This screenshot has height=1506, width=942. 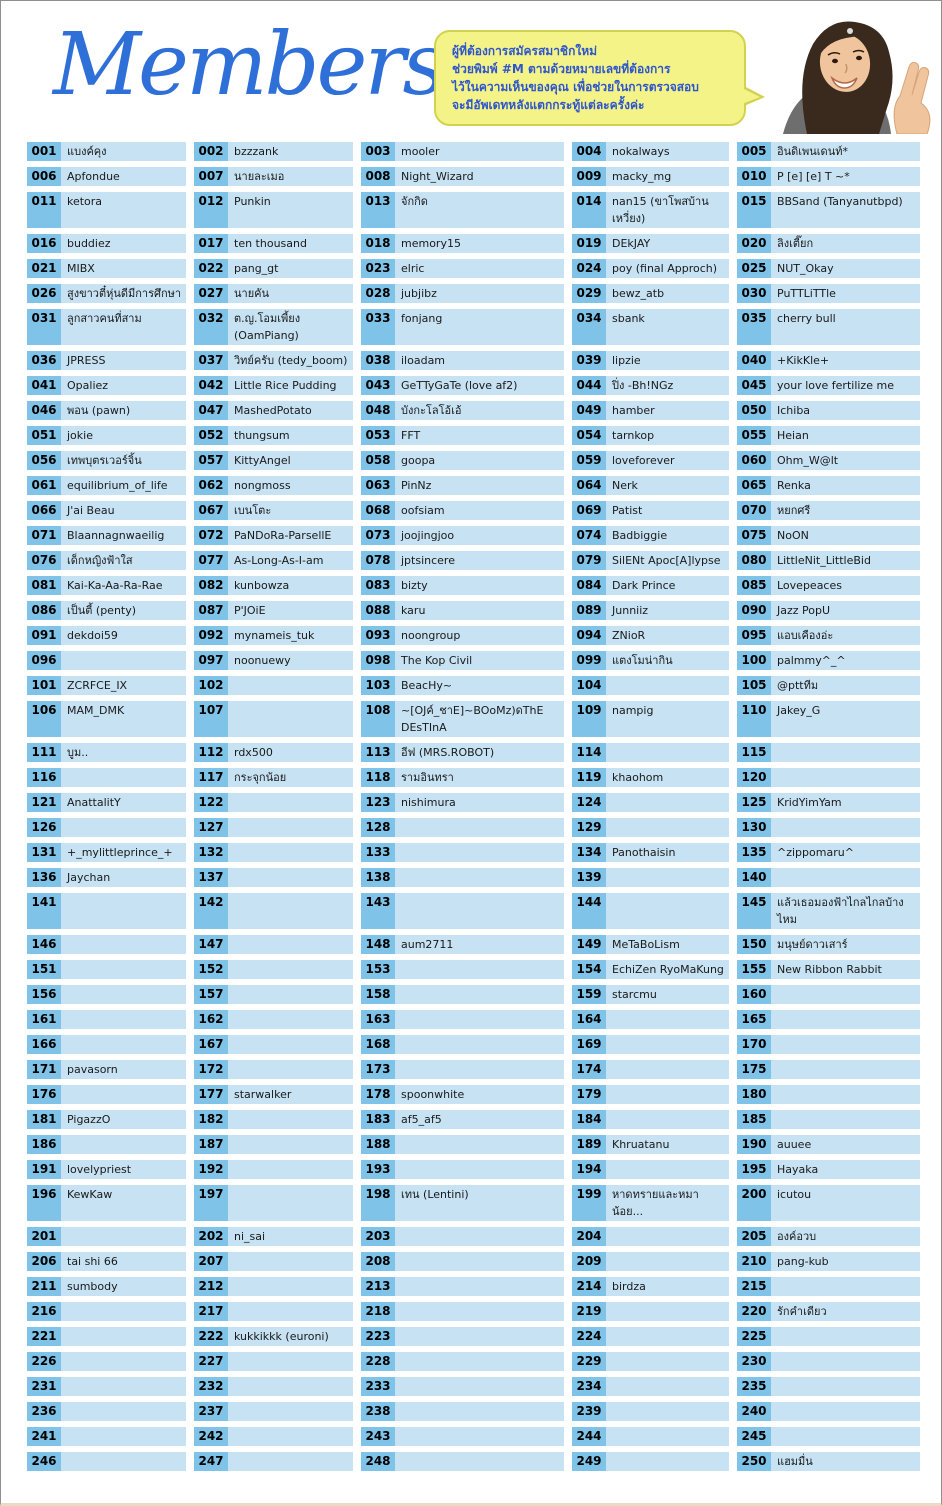 I want to click on member-number: 175, so click(x=754, y=1069).